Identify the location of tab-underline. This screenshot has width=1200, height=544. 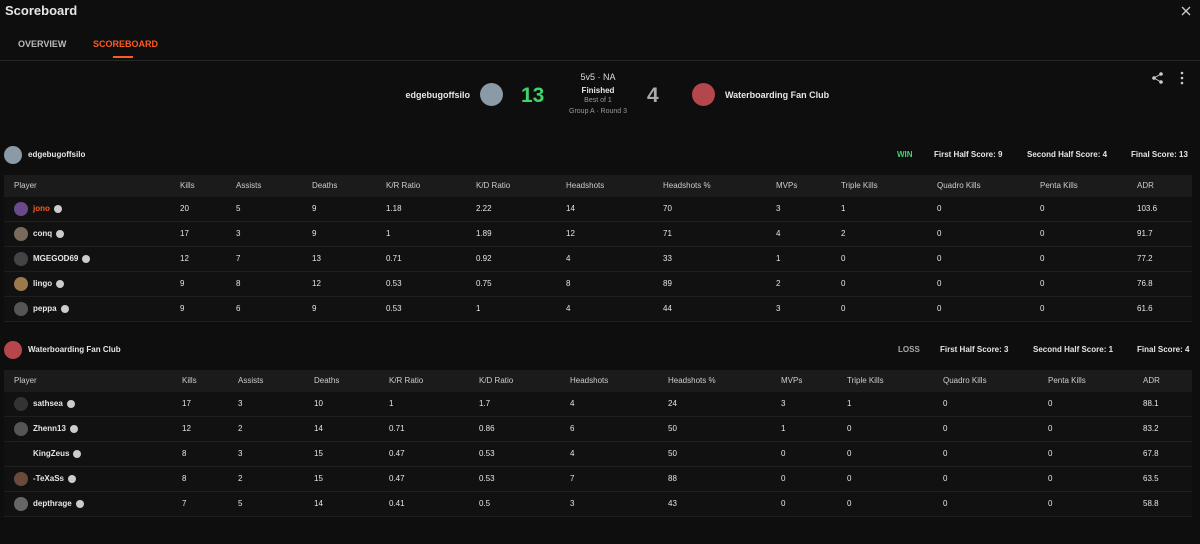
(123, 57).